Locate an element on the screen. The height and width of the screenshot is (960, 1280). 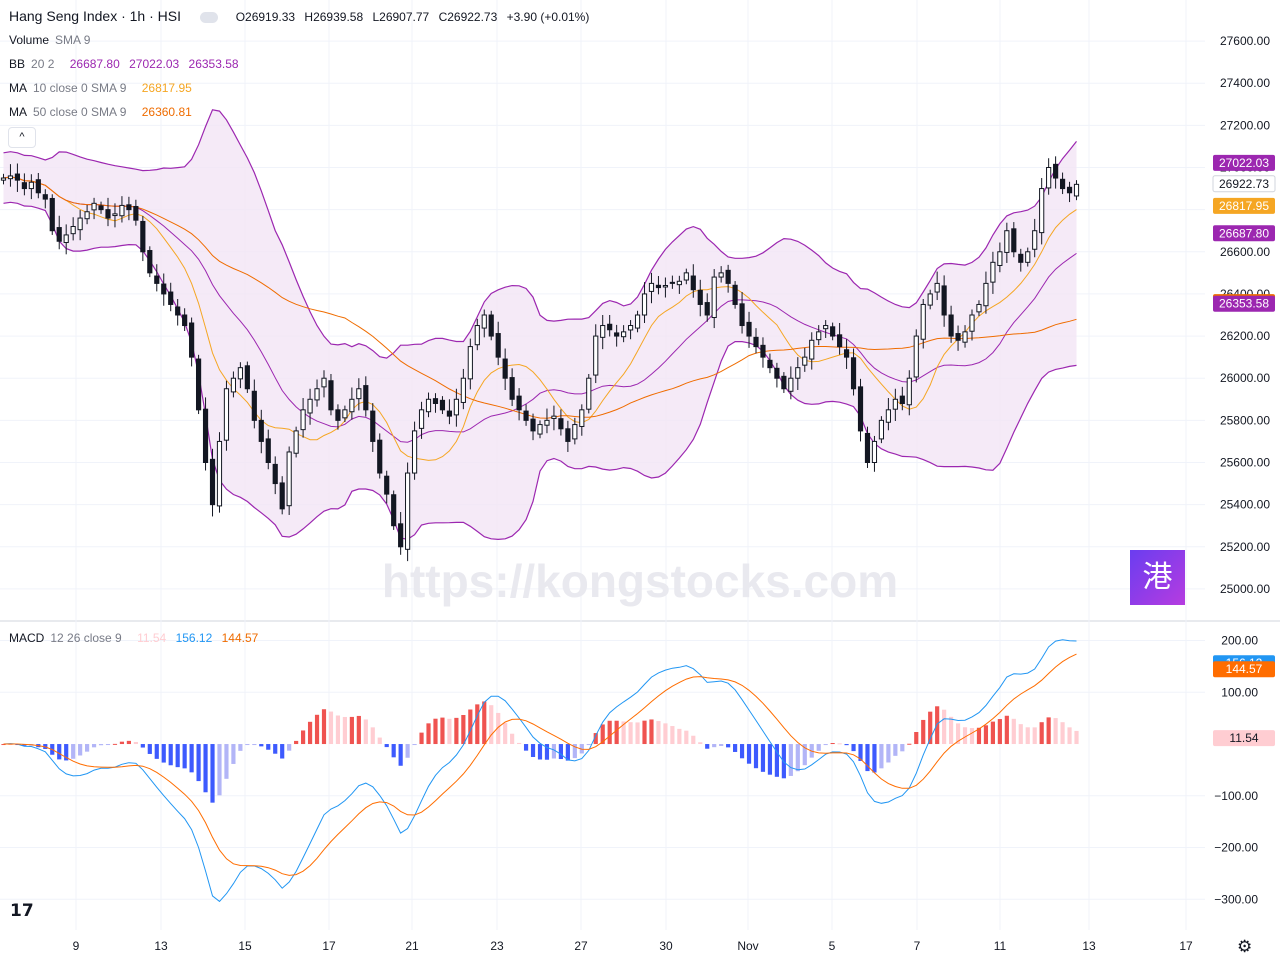
time-tick-label: 5 is located at coordinates (832, 946).